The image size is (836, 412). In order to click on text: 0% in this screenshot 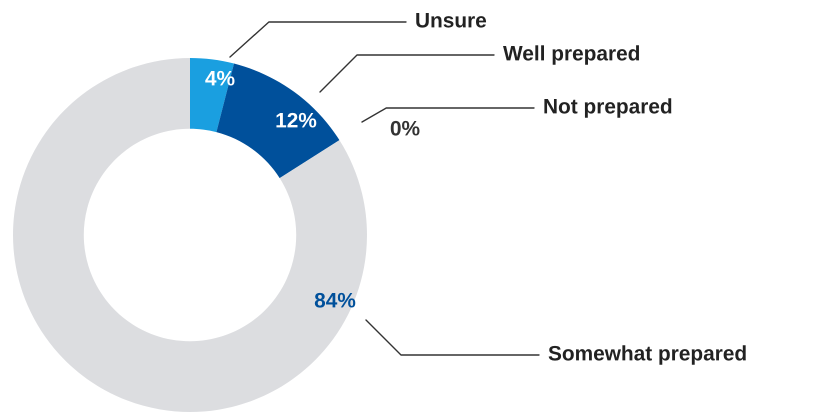, I will do `click(405, 128)`.